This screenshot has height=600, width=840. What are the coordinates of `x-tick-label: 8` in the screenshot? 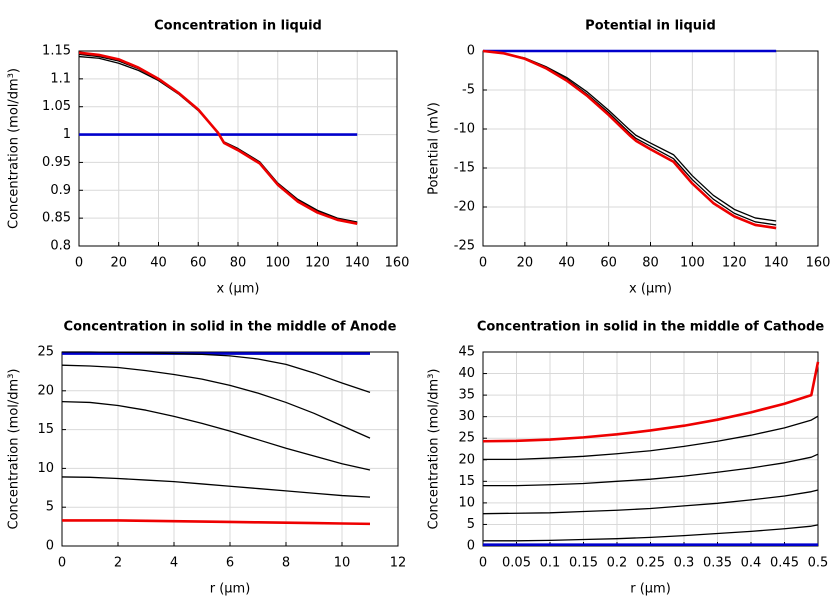 It's located at (286, 563).